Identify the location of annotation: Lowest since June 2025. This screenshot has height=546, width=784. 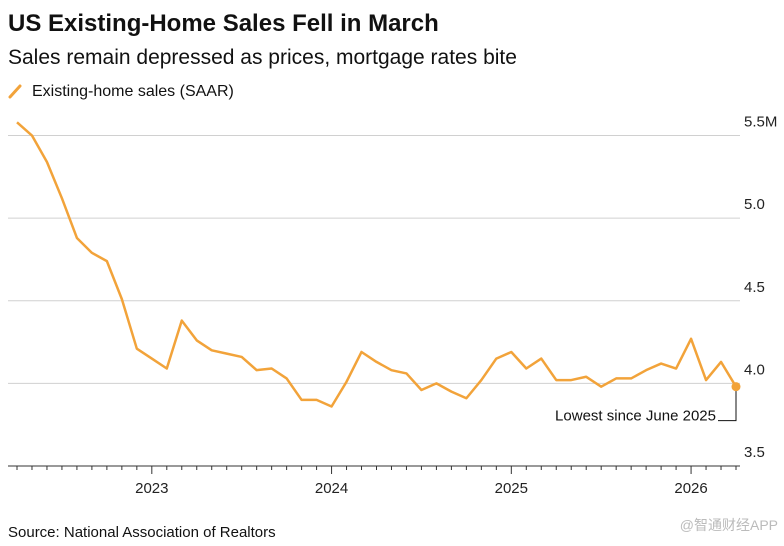
(635, 416).